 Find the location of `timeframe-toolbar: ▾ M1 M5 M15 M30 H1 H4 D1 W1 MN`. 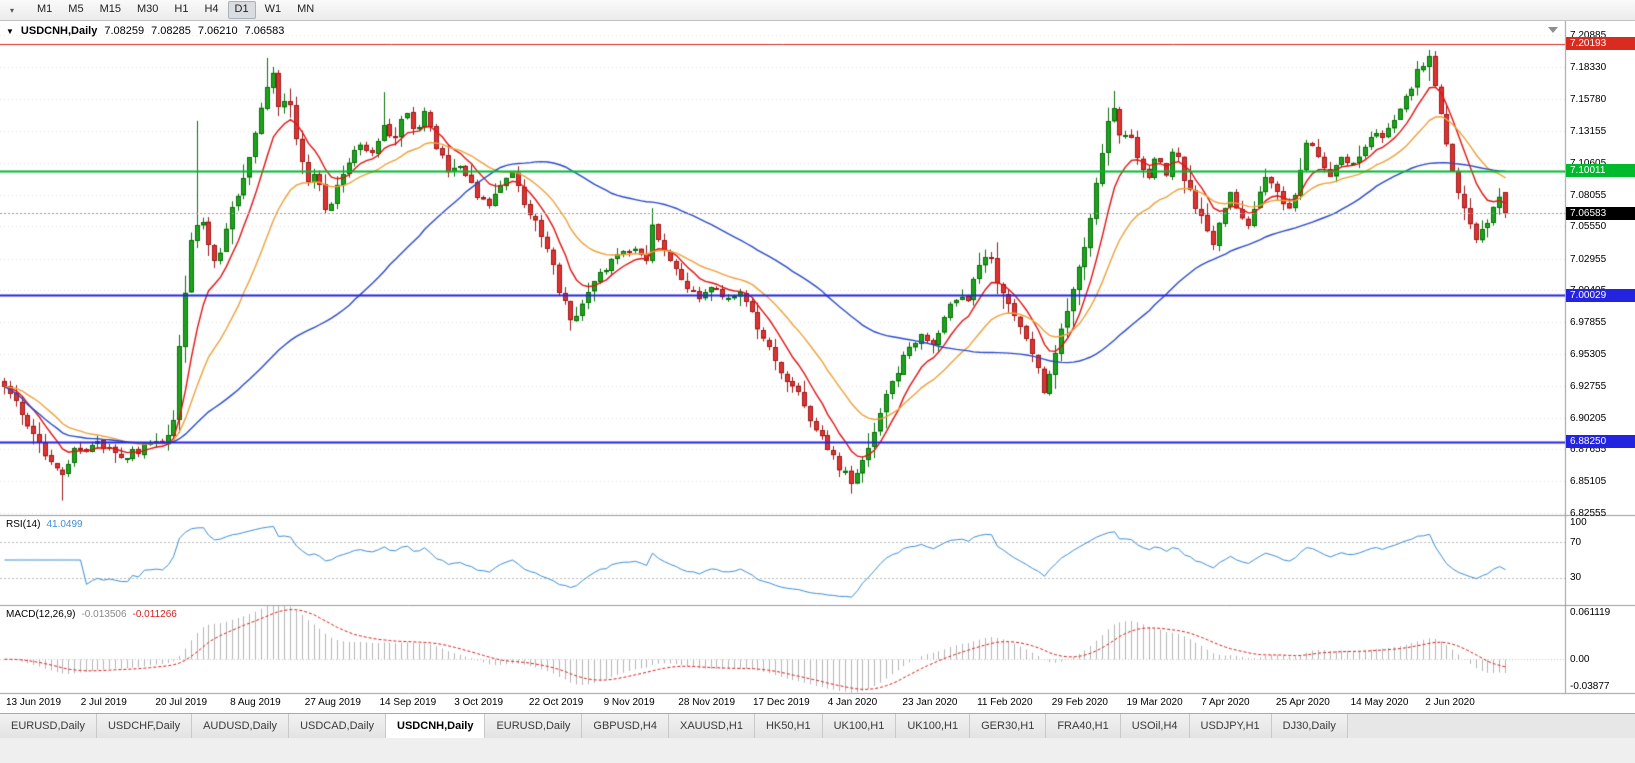

timeframe-toolbar: ▾ M1 M5 M15 M30 H1 H4 D1 W1 MN is located at coordinates (817, 10).